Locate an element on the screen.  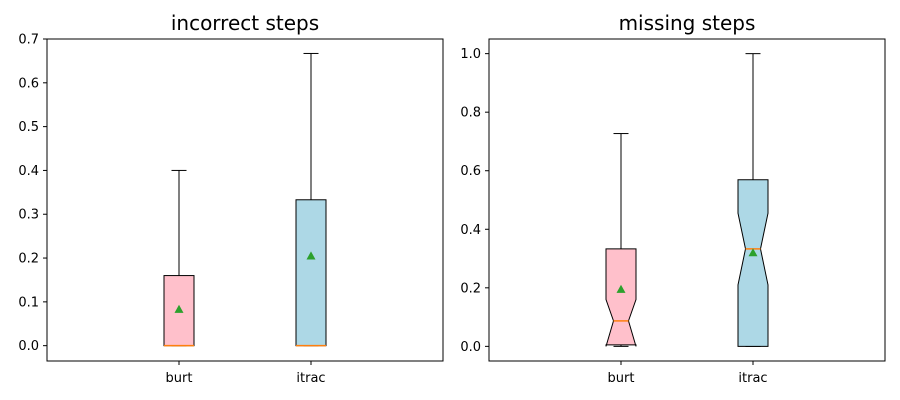
chart-title: incorrect steps is located at coordinates (245, 23).